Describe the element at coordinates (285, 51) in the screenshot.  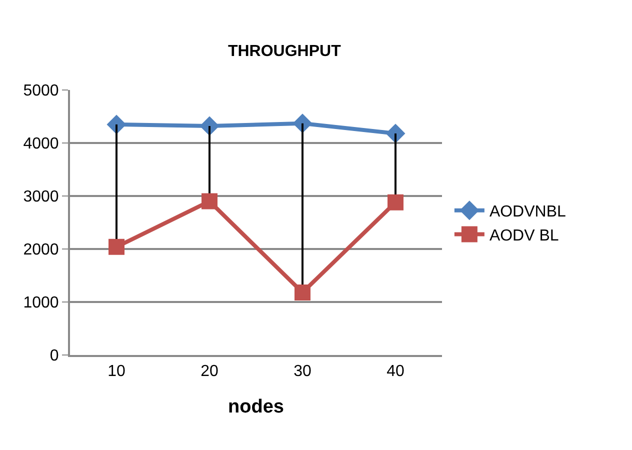
I see `chart-title: THROUGHPUT` at that location.